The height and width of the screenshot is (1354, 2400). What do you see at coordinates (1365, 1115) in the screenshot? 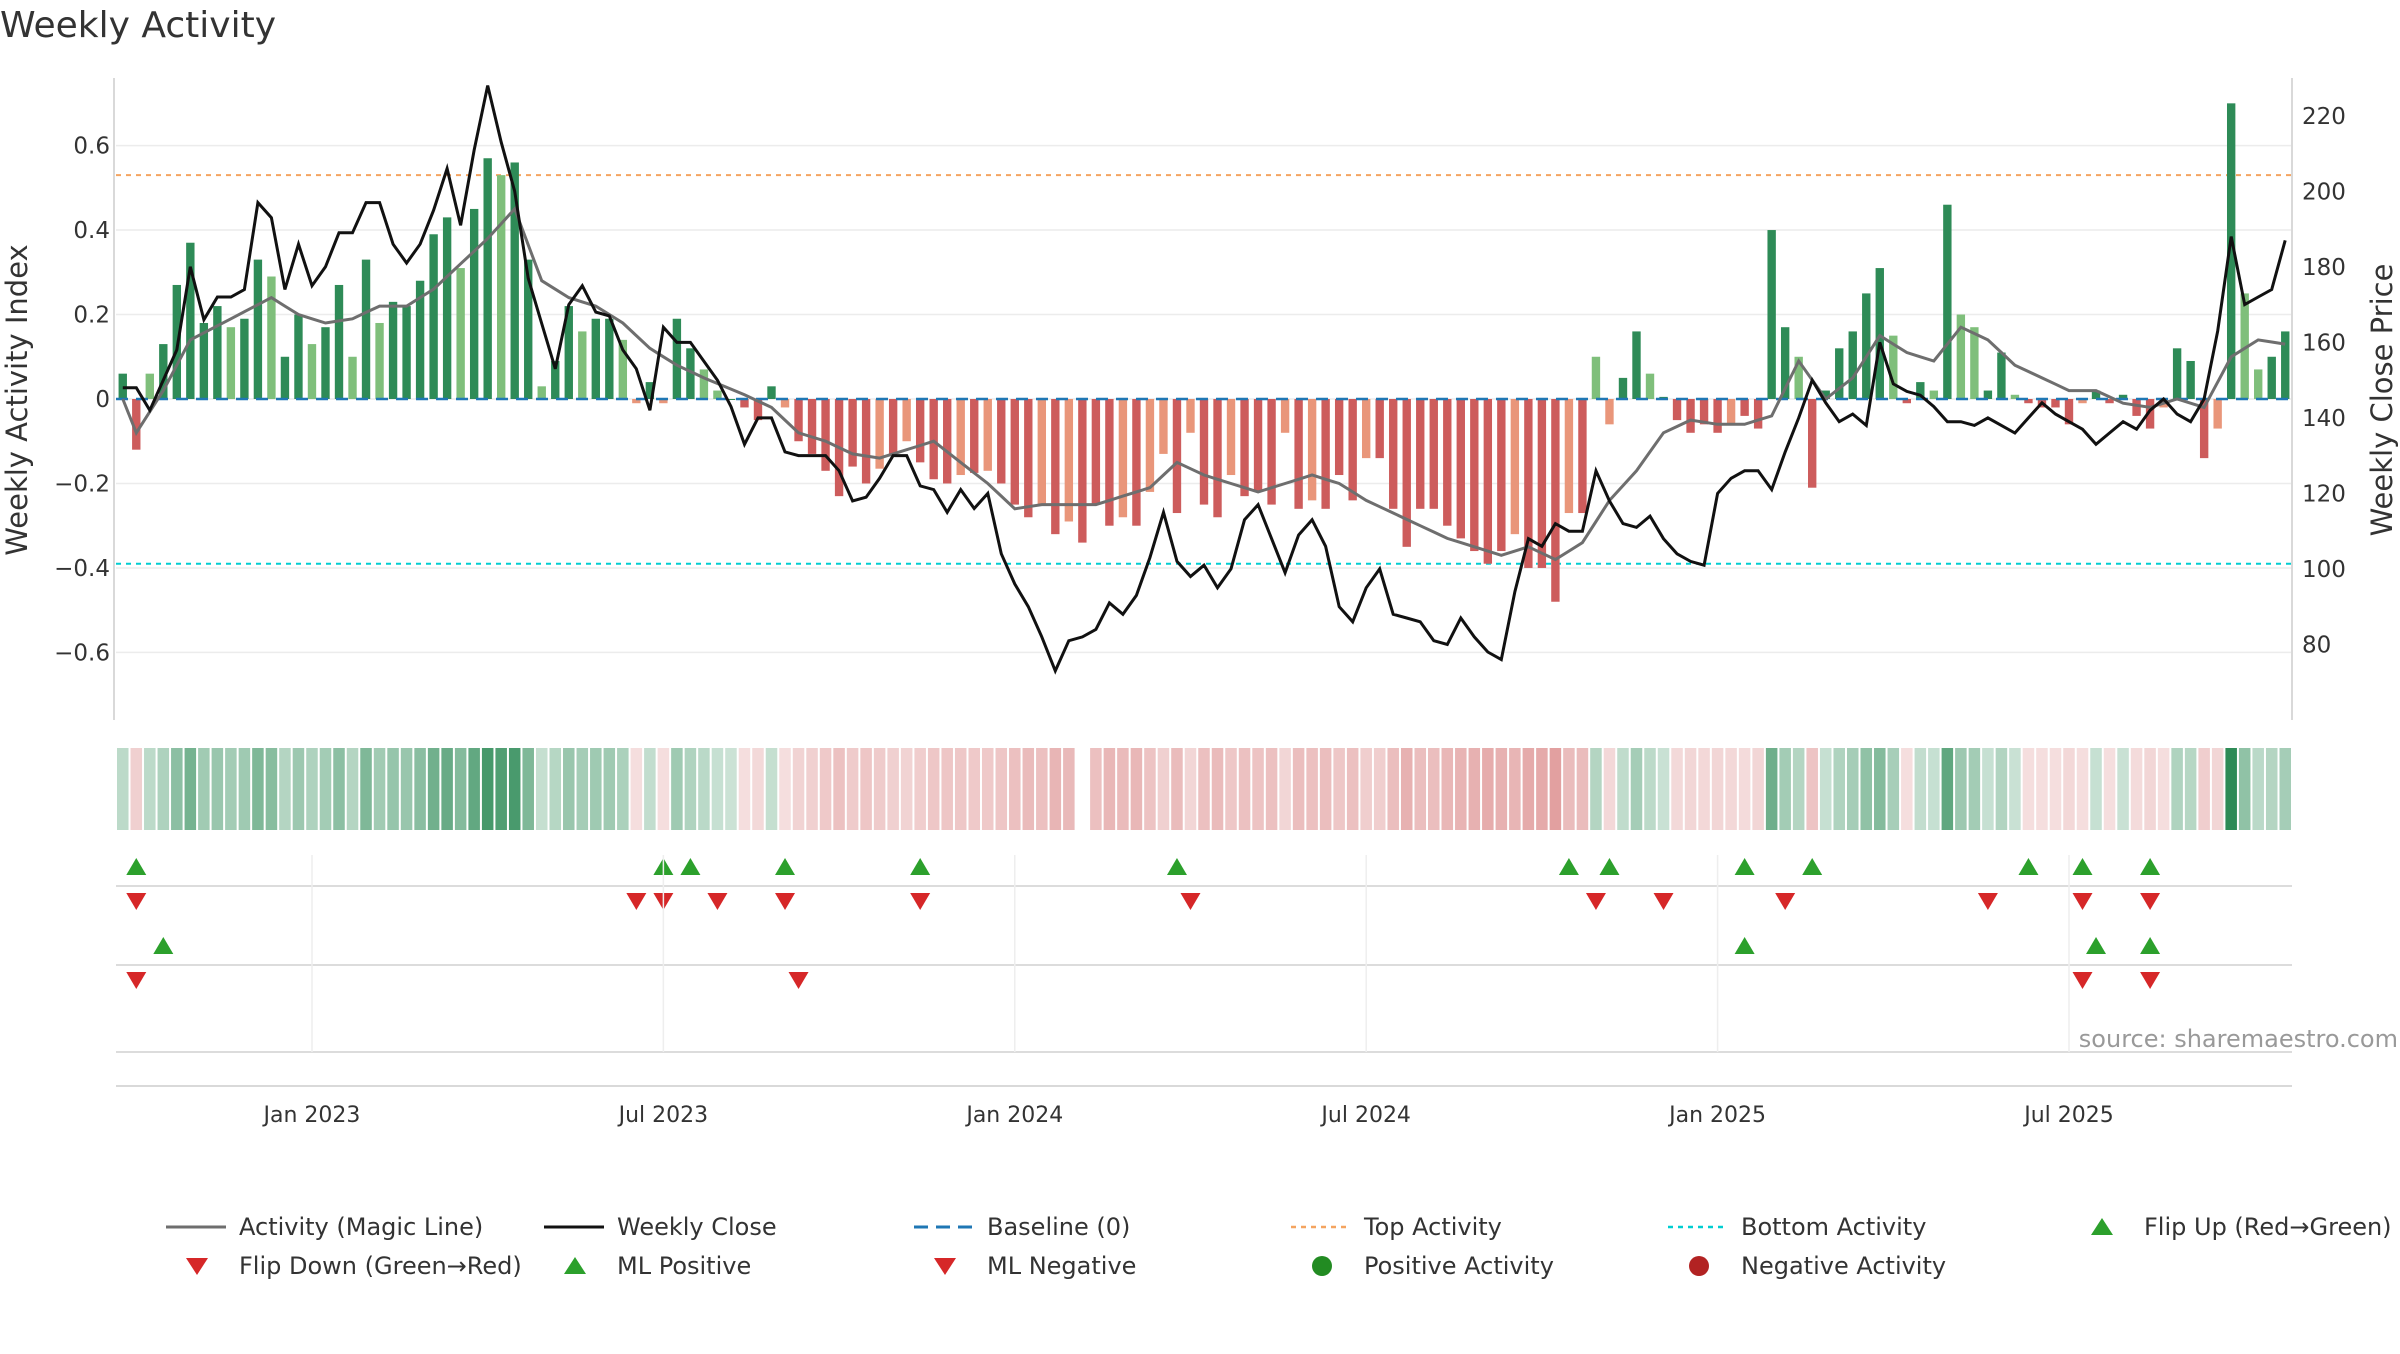
I see `x-tick-label: Jul 2024` at bounding box center [1365, 1115].